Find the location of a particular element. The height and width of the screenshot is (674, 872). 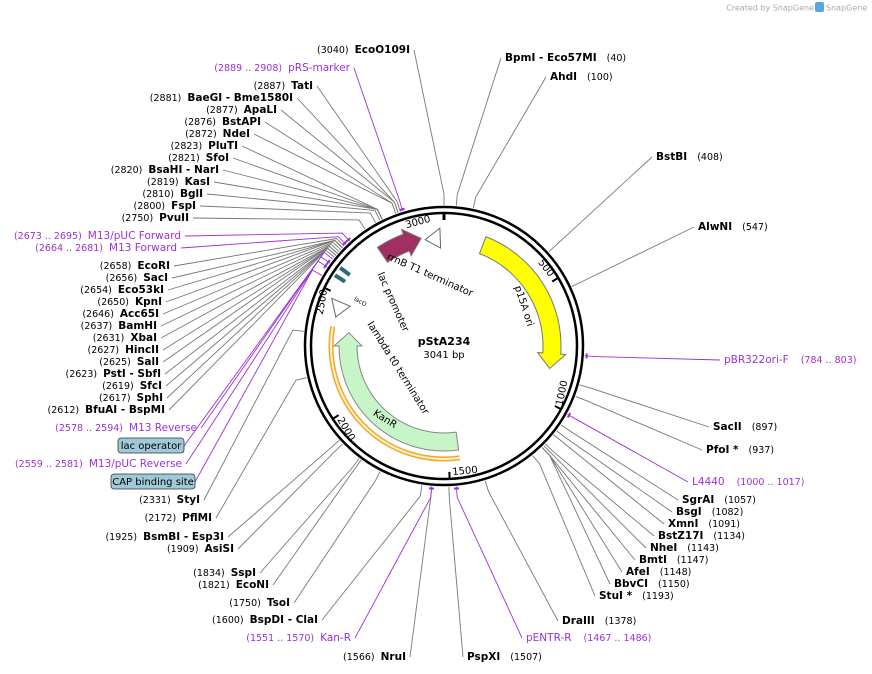

site-label-part: SfoI is located at coordinates (217, 158).